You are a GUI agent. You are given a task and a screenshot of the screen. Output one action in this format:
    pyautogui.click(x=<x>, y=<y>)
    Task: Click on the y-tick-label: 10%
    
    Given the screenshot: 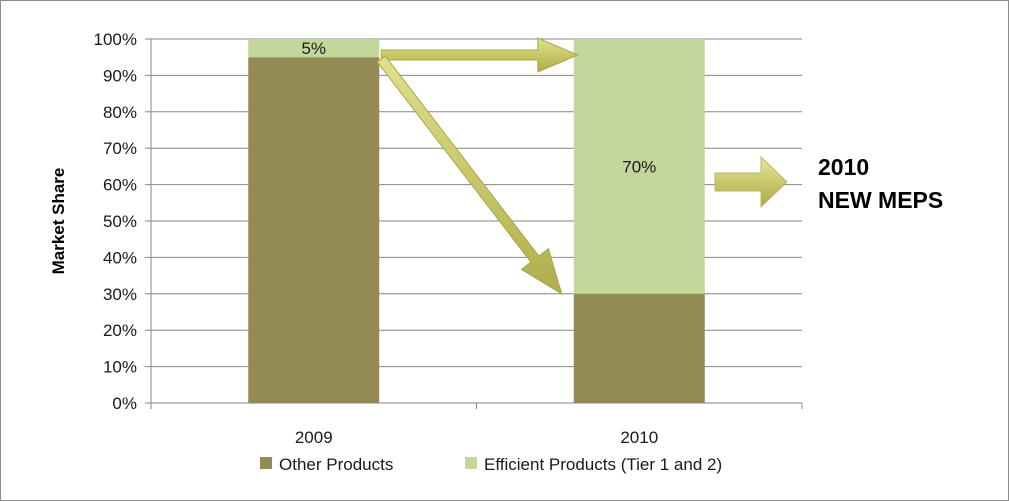 What is the action you would take?
    pyautogui.click(x=120, y=367)
    